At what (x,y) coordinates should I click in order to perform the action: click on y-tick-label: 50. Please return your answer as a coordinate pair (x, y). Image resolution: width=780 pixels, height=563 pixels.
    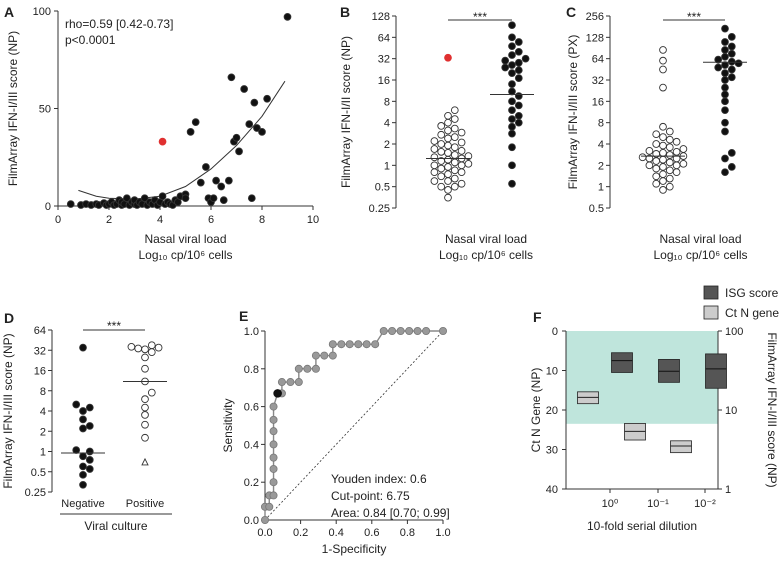
    Looking at the image, I should click on (45, 110).